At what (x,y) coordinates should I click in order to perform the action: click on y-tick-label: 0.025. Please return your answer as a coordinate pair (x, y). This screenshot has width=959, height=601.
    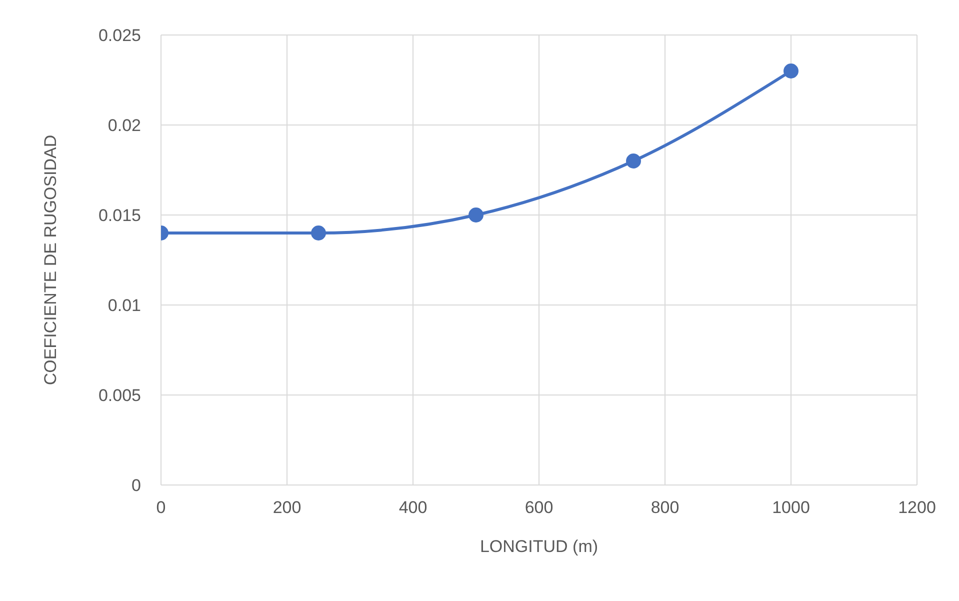
    Looking at the image, I should click on (119, 36).